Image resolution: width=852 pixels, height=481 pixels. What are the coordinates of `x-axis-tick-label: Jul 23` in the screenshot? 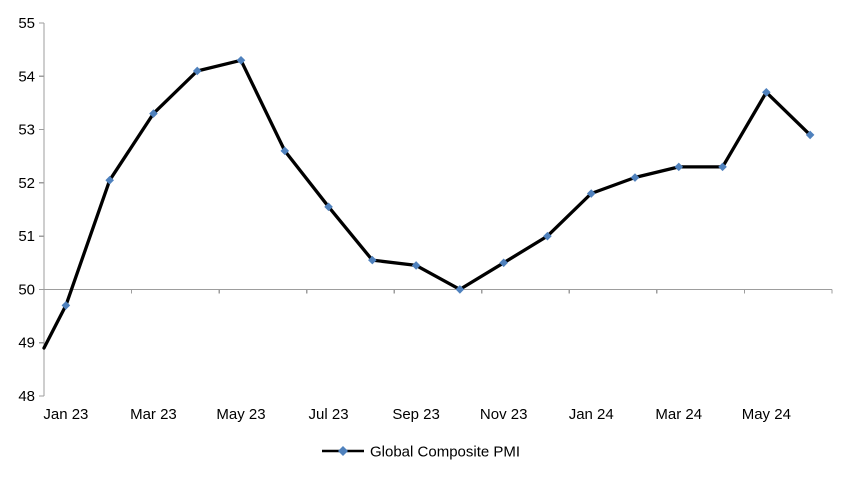 It's located at (329, 414).